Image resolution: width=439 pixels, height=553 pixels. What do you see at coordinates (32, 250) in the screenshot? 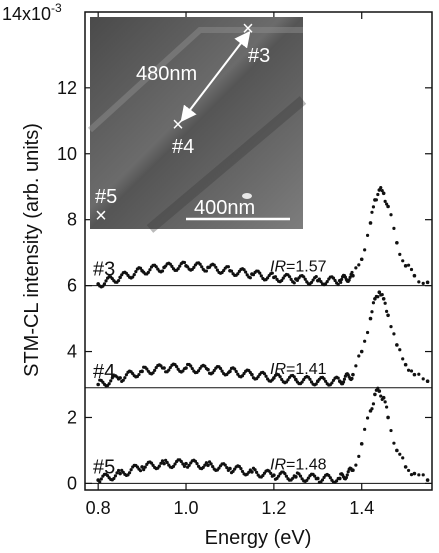
I see `y-axis-title: STM-CL intensity (arb. units)` at bounding box center [32, 250].